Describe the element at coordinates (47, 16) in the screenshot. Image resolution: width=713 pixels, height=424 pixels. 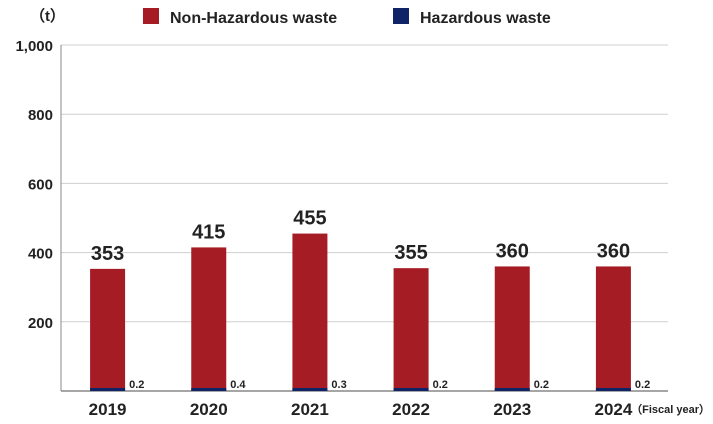
I see `unit-label: （t）` at that location.